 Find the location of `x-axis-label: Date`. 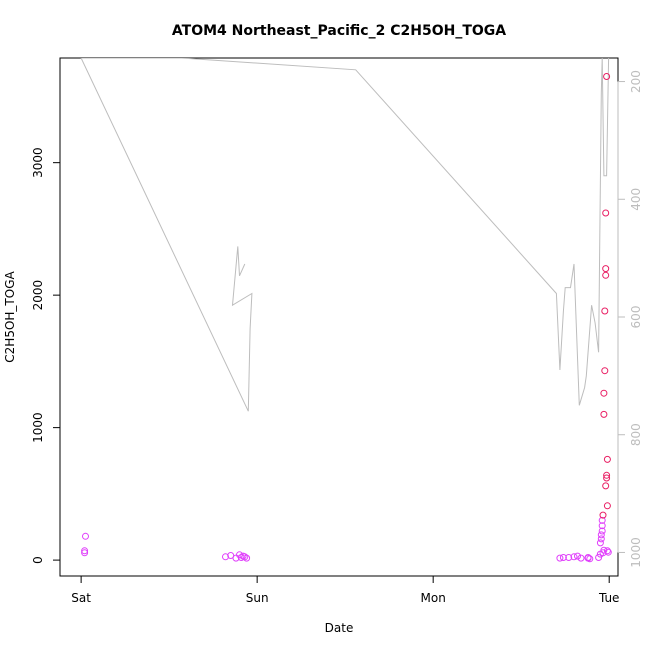

x-axis-label: Date is located at coordinates (339, 628).